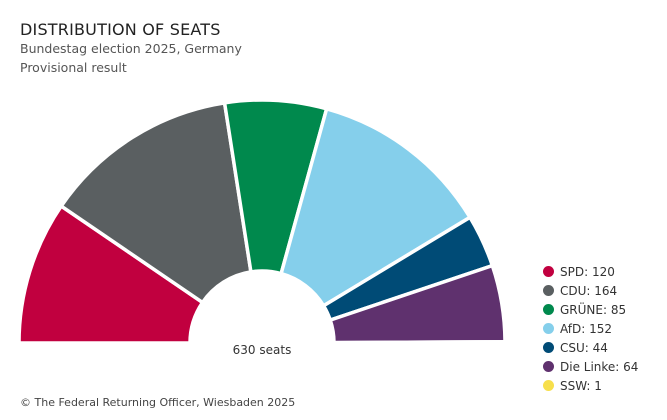  I want to click on chart-subtitle-status: Provisional result, so click(73, 67).